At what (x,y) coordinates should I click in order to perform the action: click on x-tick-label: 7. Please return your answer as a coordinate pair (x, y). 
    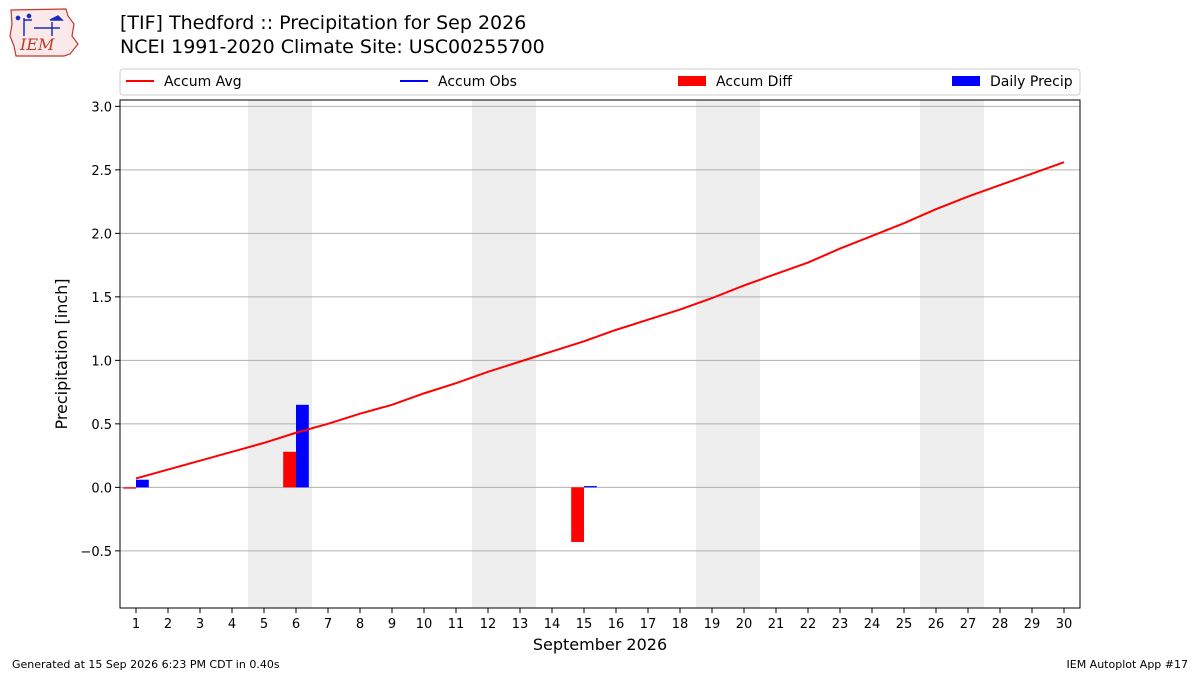
    Looking at the image, I should click on (328, 624).